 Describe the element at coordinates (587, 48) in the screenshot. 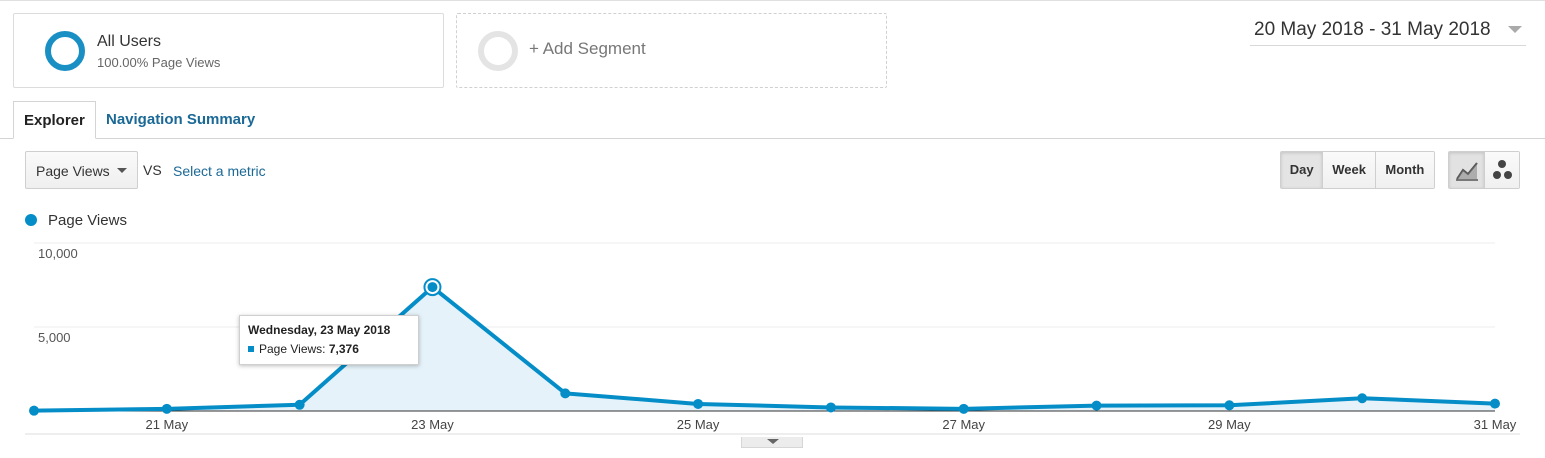

I see `add-segment-label: + Add Segment` at that location.